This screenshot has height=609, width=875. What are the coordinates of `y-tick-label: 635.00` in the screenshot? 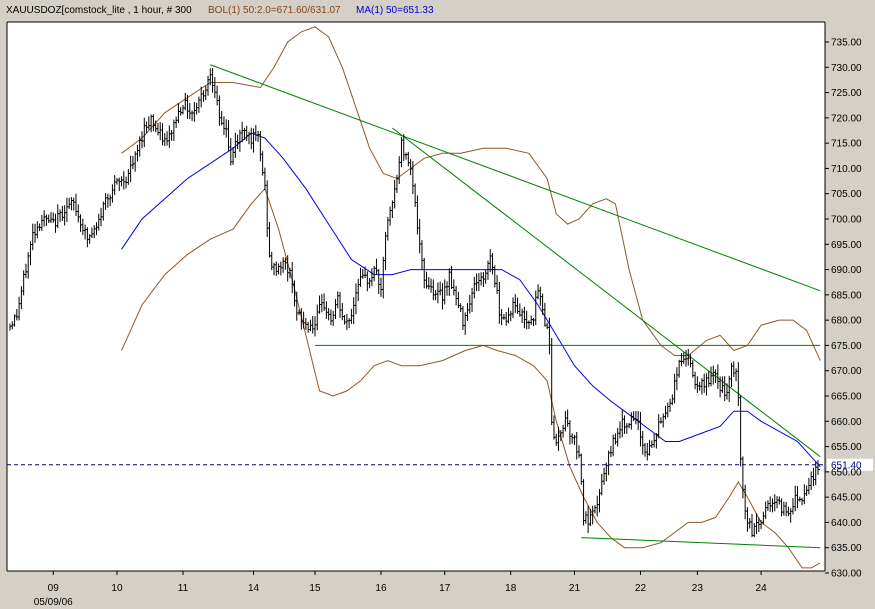 It's located at (846, 548).